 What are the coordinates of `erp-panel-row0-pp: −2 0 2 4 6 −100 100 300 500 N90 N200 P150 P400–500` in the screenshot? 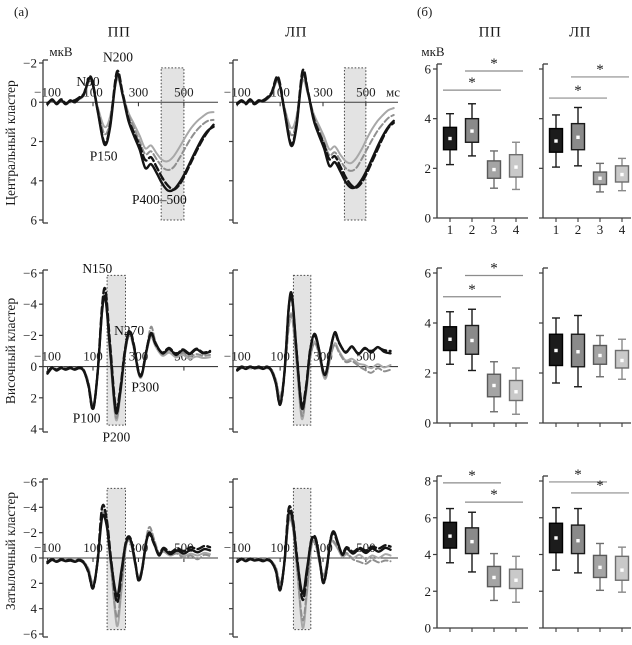 It's located at (120, 139).